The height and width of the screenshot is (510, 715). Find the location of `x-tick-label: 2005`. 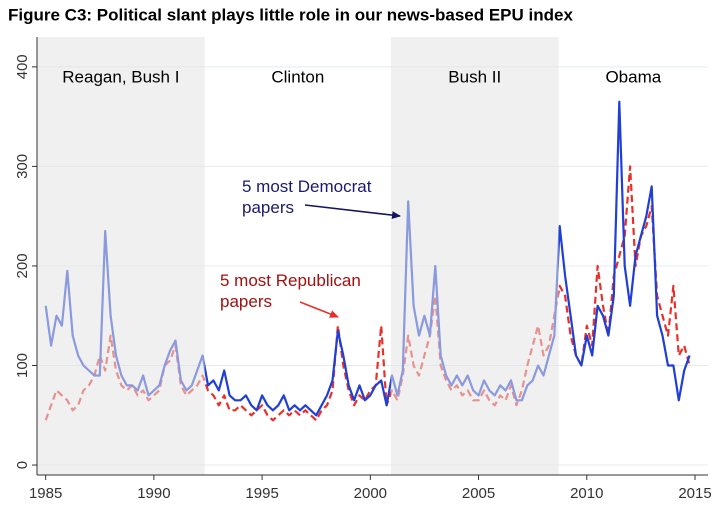

x-tick-label: 2005 is located at coordinates (478, 493).